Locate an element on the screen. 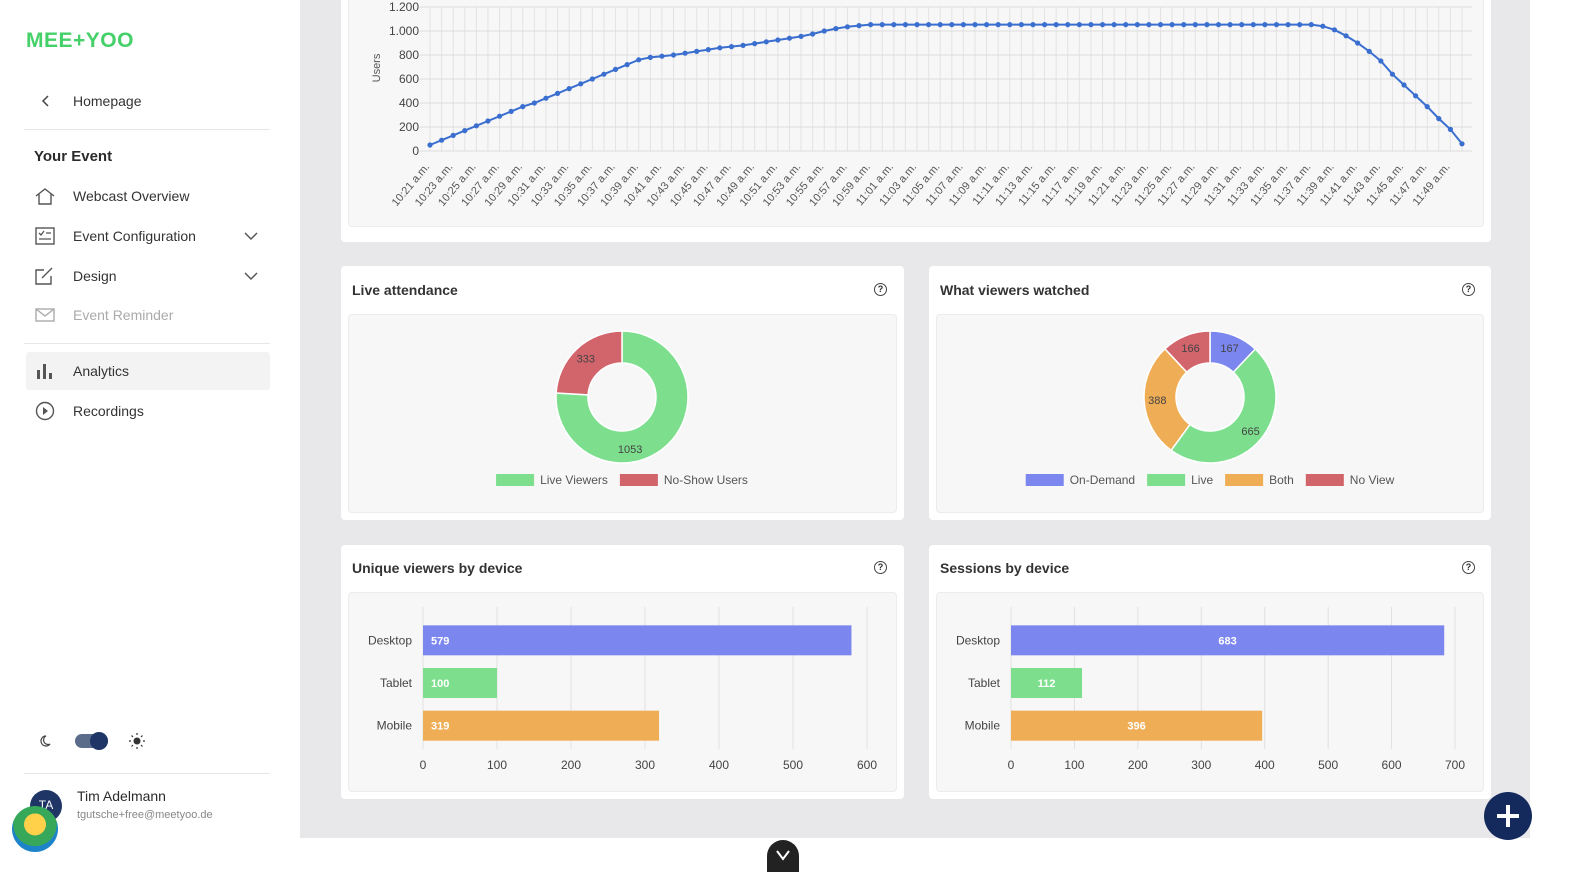 Image resolution: width=1584 pixels, height=877 pixels. chevron-left is located at coordinates (45, 101).